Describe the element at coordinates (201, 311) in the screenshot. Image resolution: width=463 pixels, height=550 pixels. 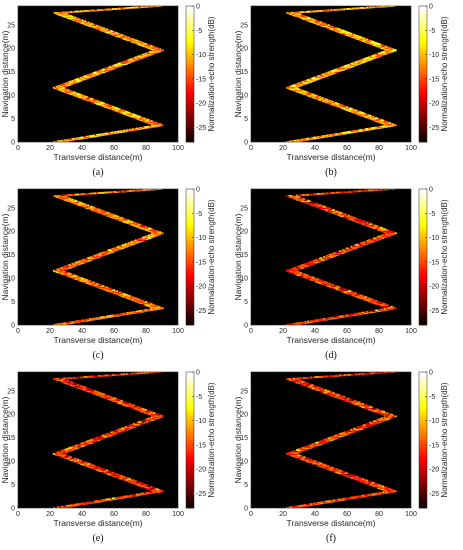
I see `colorbar-tick-label: -25` at that location.